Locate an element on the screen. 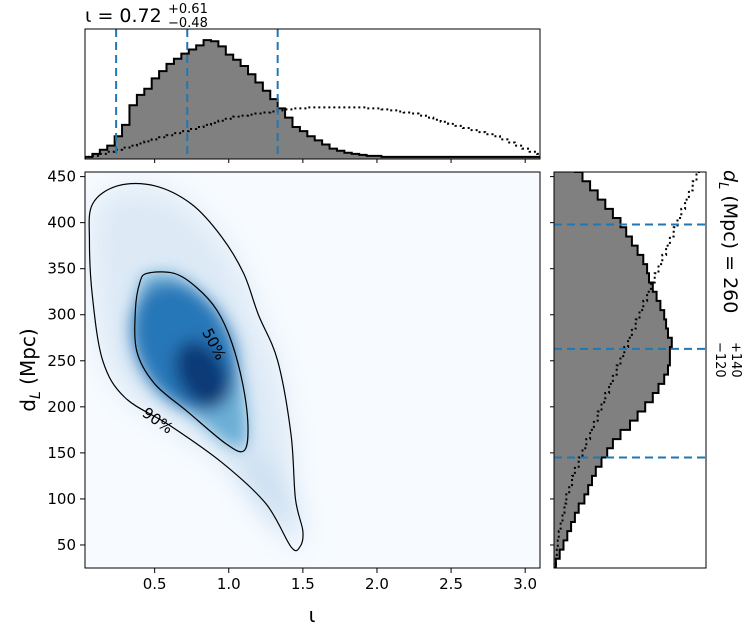 The image size is (753, 635). right-y-ticks is located at coordinates (552, 361).